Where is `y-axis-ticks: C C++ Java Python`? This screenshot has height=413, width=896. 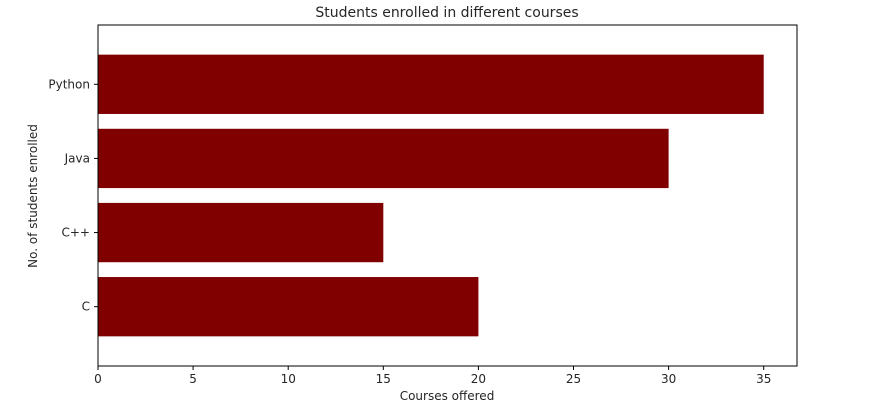 y-axis-ticks: C C++ Java Python is located at coordinates (73, 195).